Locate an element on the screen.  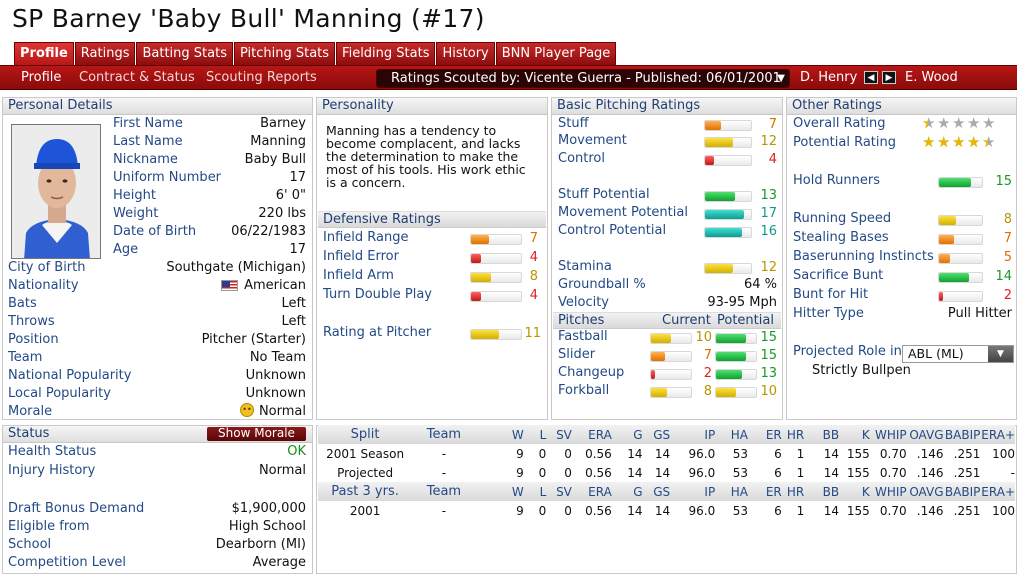
stats-cell: 100 is located at coordinates (1003, 510).